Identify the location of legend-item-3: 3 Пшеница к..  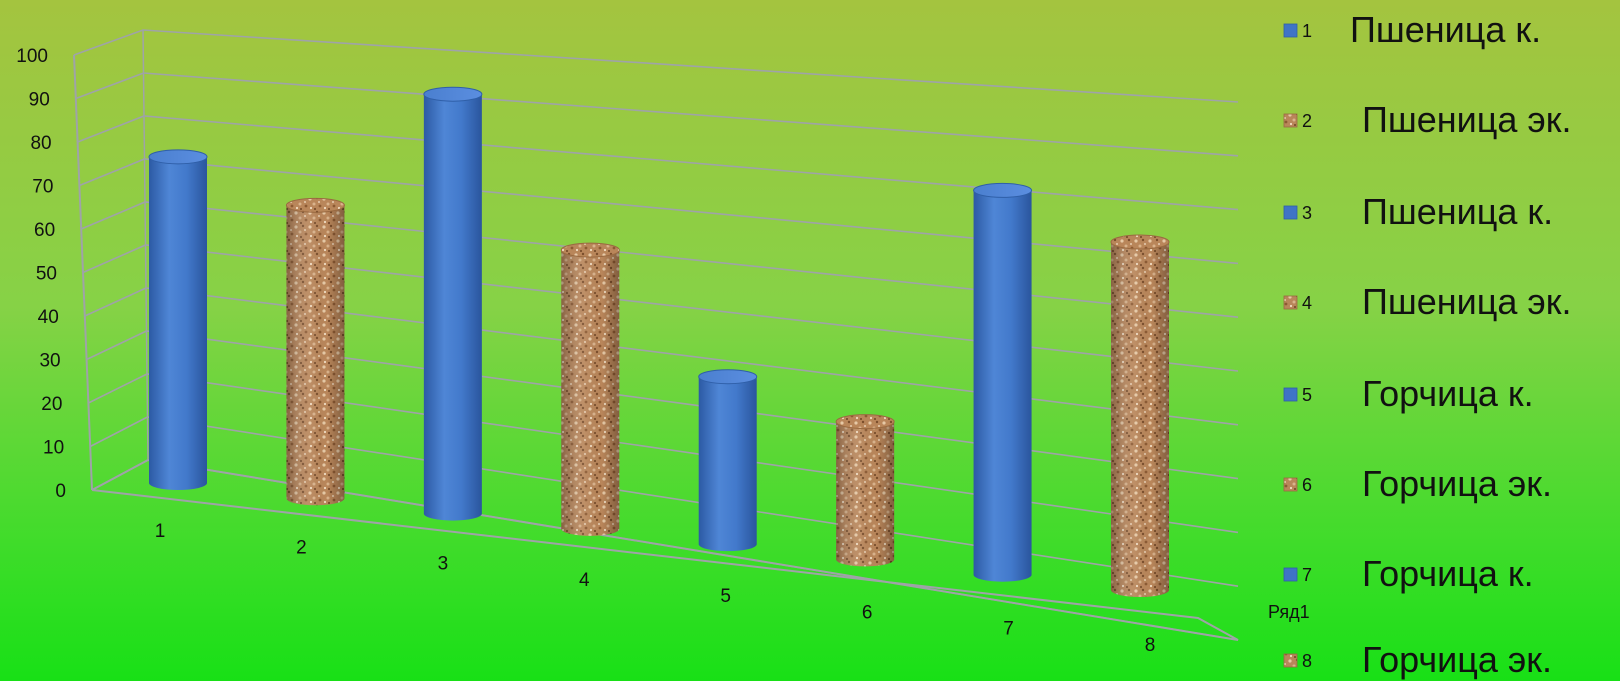
(1418, 211).